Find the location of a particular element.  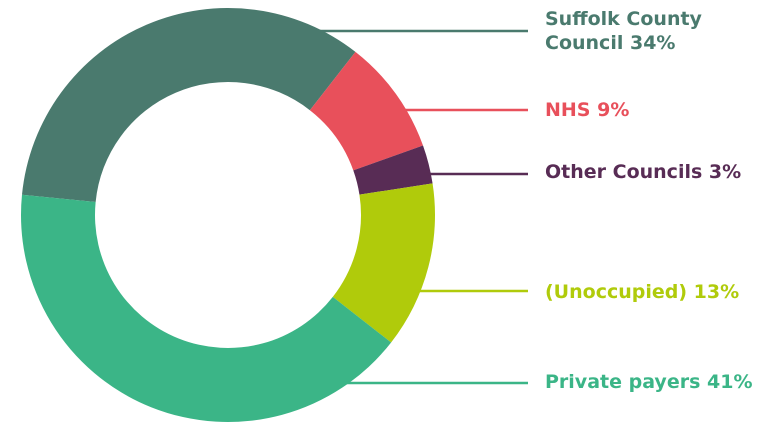

value-label: 13% is located at coordinates (716, 292).